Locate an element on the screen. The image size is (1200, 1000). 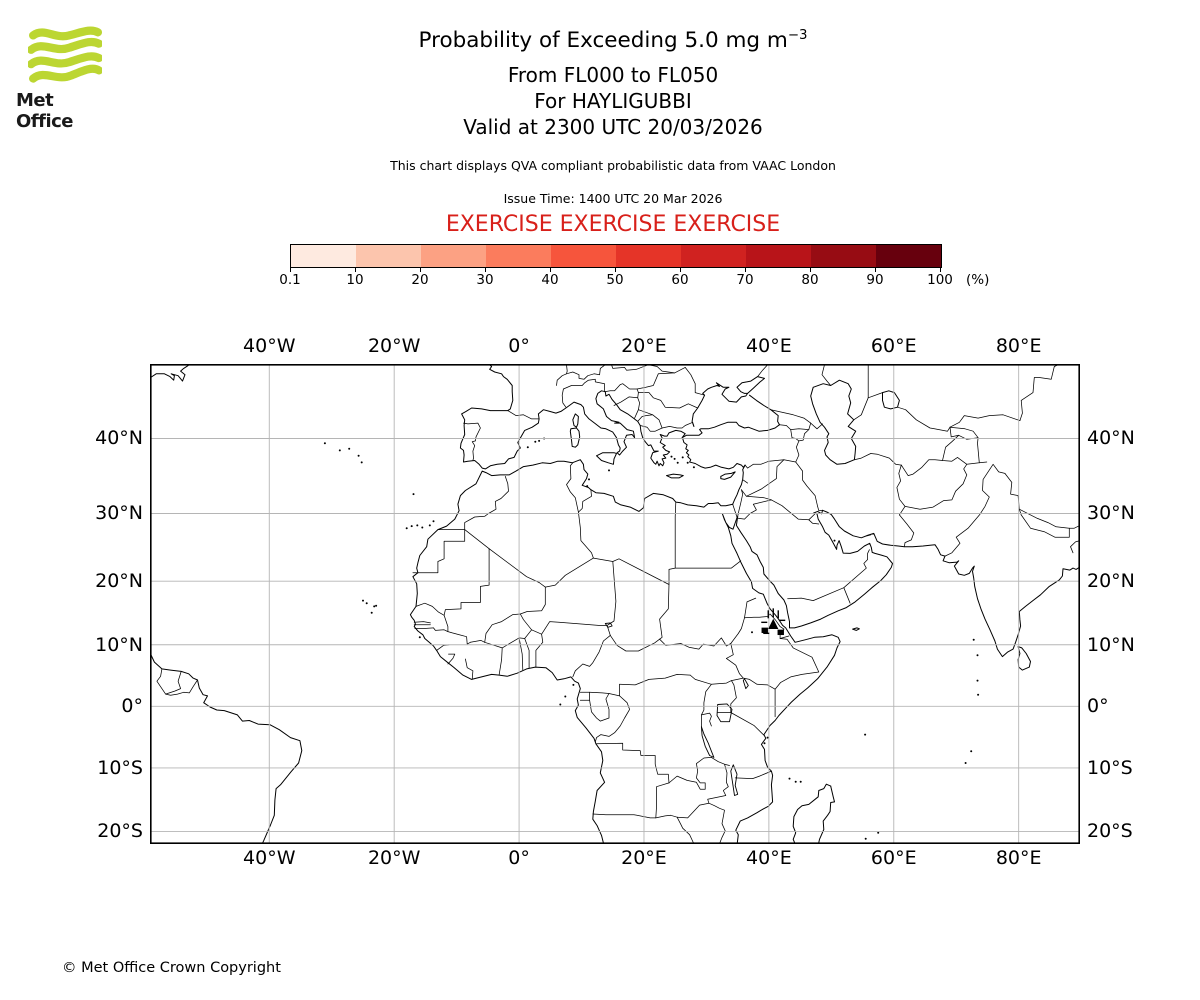
x-axis-label-bottom: 0° is located at coordinates (519, 858).